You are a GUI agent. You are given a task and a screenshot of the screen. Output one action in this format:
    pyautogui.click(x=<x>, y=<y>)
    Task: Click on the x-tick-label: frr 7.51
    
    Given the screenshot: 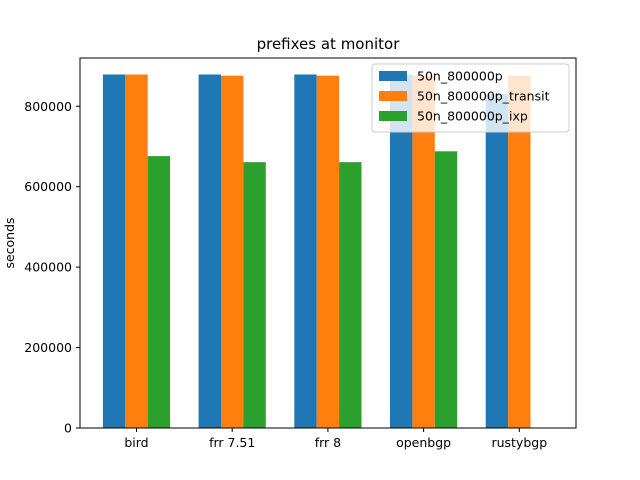 What is the action you would take?
    pyautogui.click(x=232, y=442)
    